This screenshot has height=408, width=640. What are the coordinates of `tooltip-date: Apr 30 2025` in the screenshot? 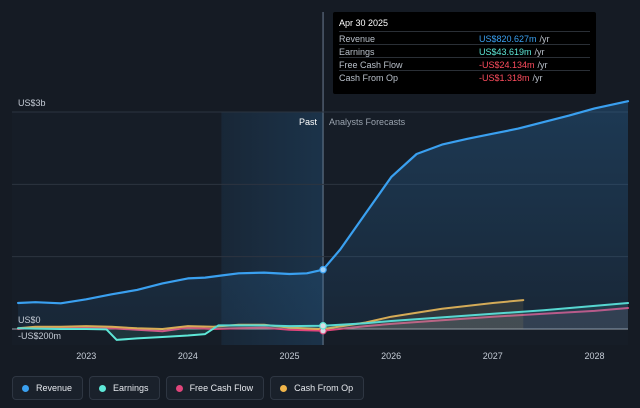 It's located at (364, 23).